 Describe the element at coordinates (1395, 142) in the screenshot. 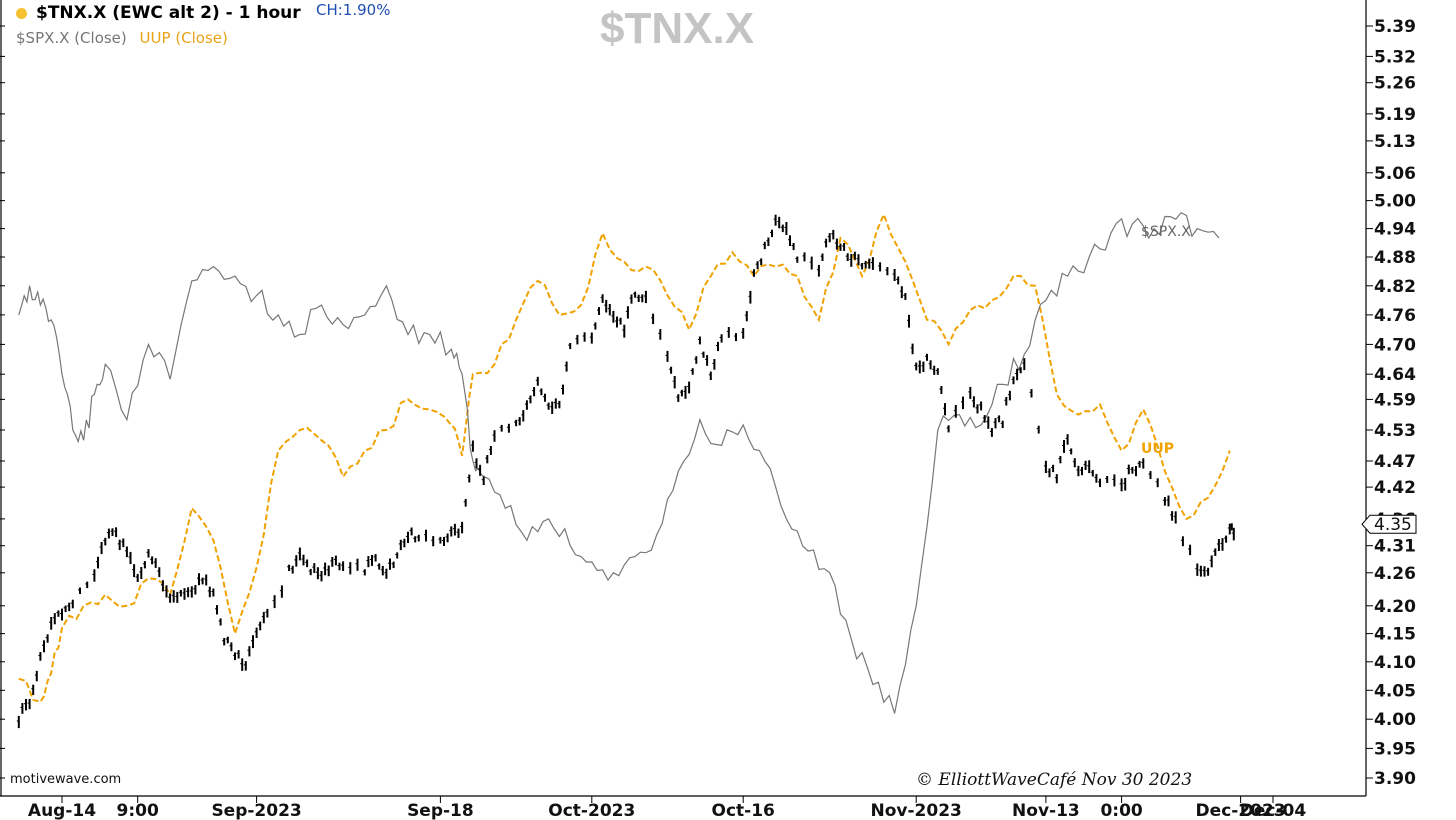

I see `y-tick-label: 5.13` at that location.